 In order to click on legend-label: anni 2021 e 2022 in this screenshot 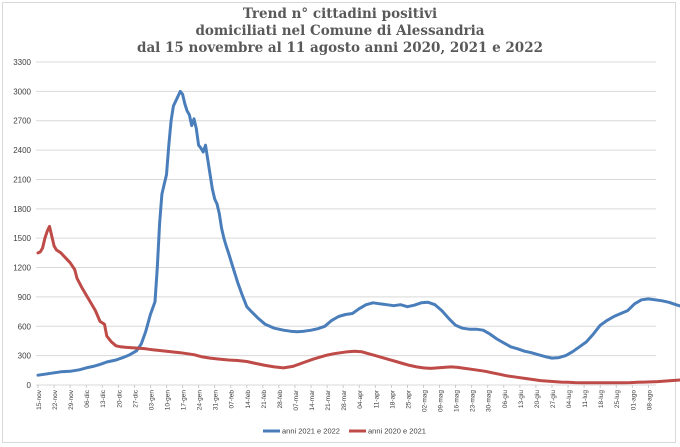, I will do `click(311, 431)`.